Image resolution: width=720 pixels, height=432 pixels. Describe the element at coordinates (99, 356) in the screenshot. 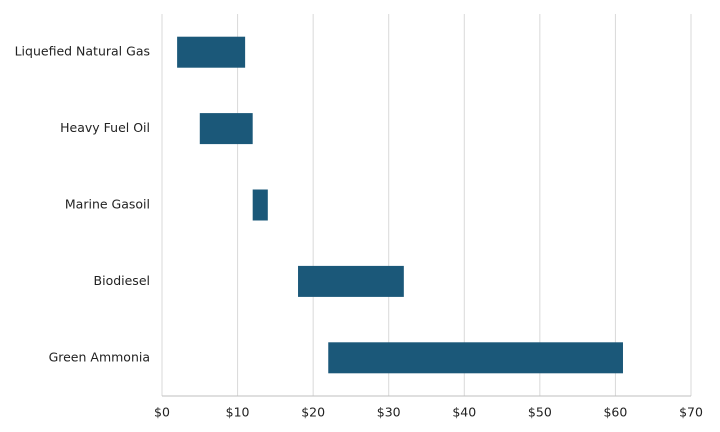

I see `y-tick-label: Green Ammonia` at that location.